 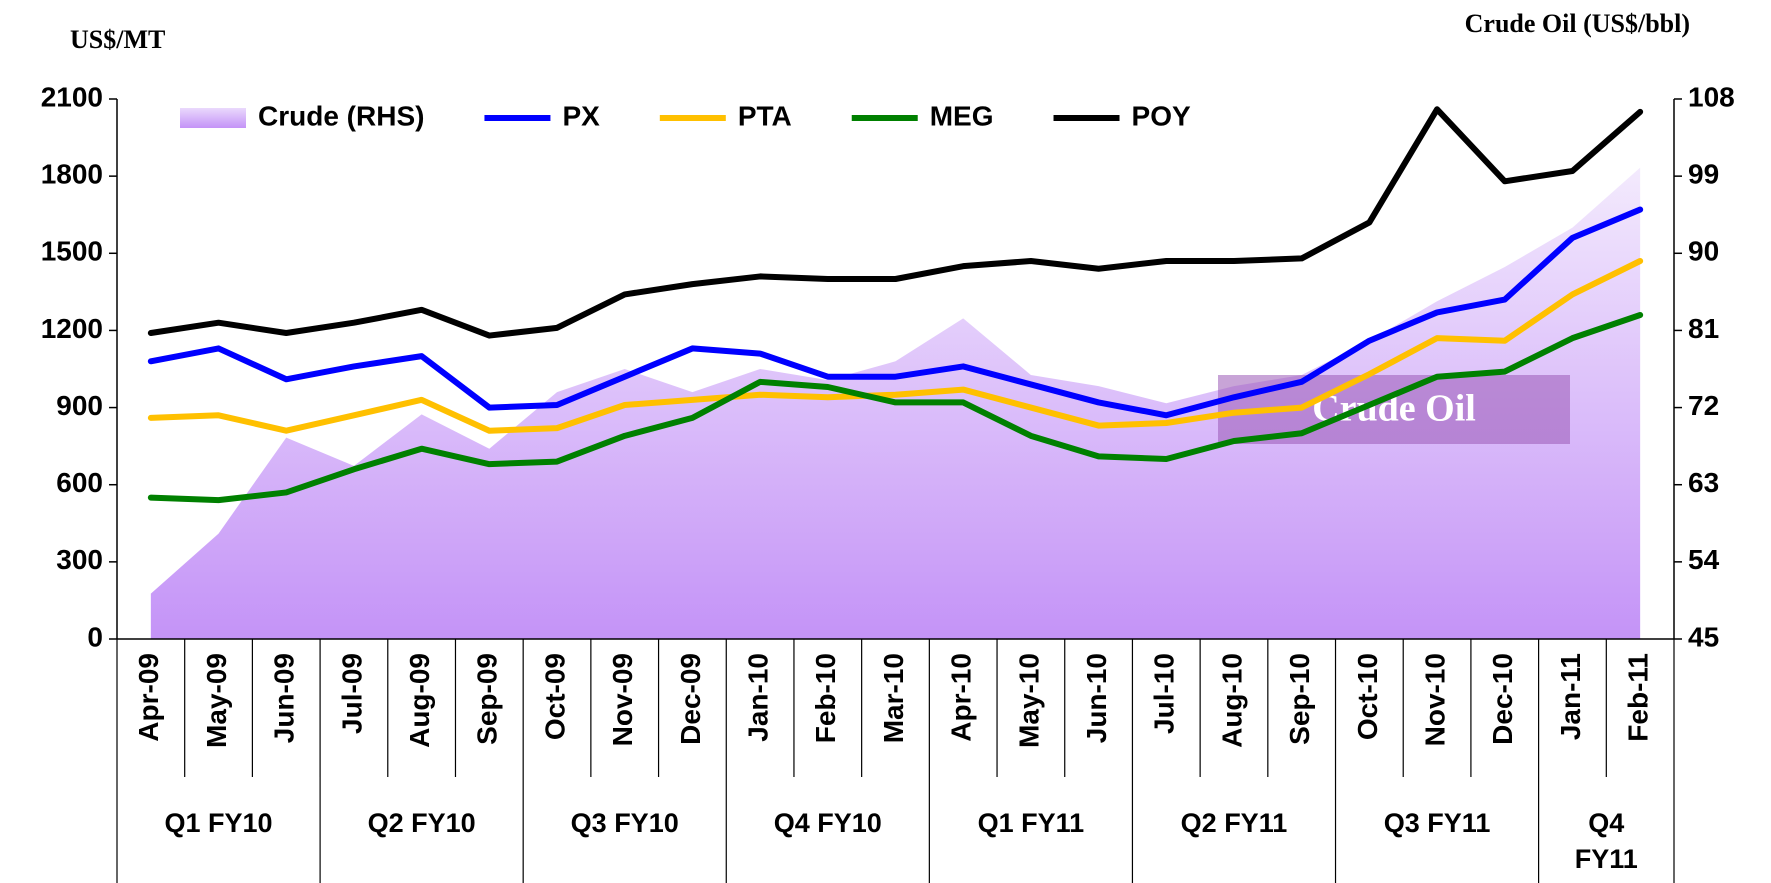 What do you see at coordinates (1234, 823) in the screenshot?
I see `group-label: Q2 FY11` at bounding box center [1234, 823].